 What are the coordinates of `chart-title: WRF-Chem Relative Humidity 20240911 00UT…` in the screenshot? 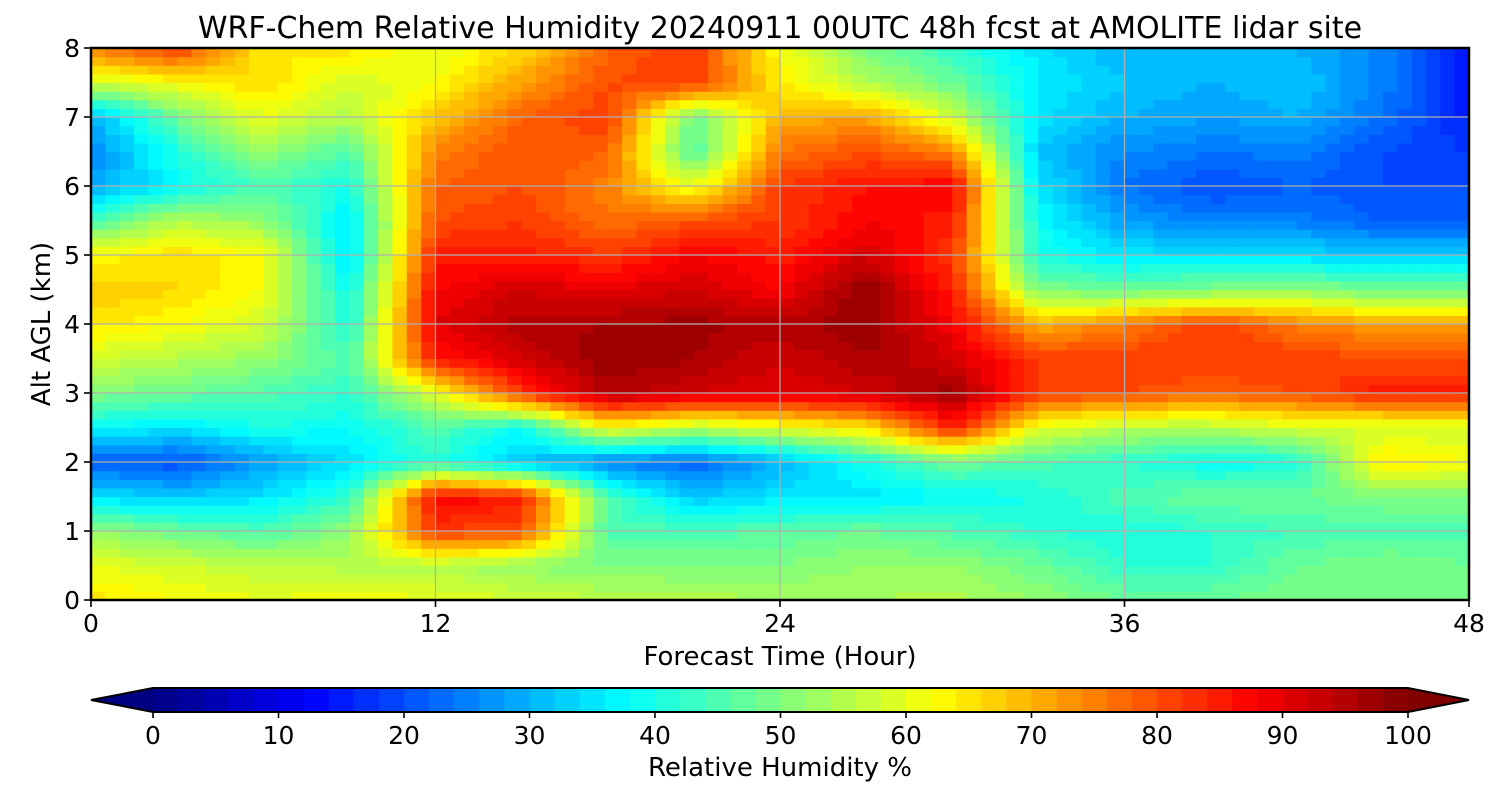 It's located at (780, 28).